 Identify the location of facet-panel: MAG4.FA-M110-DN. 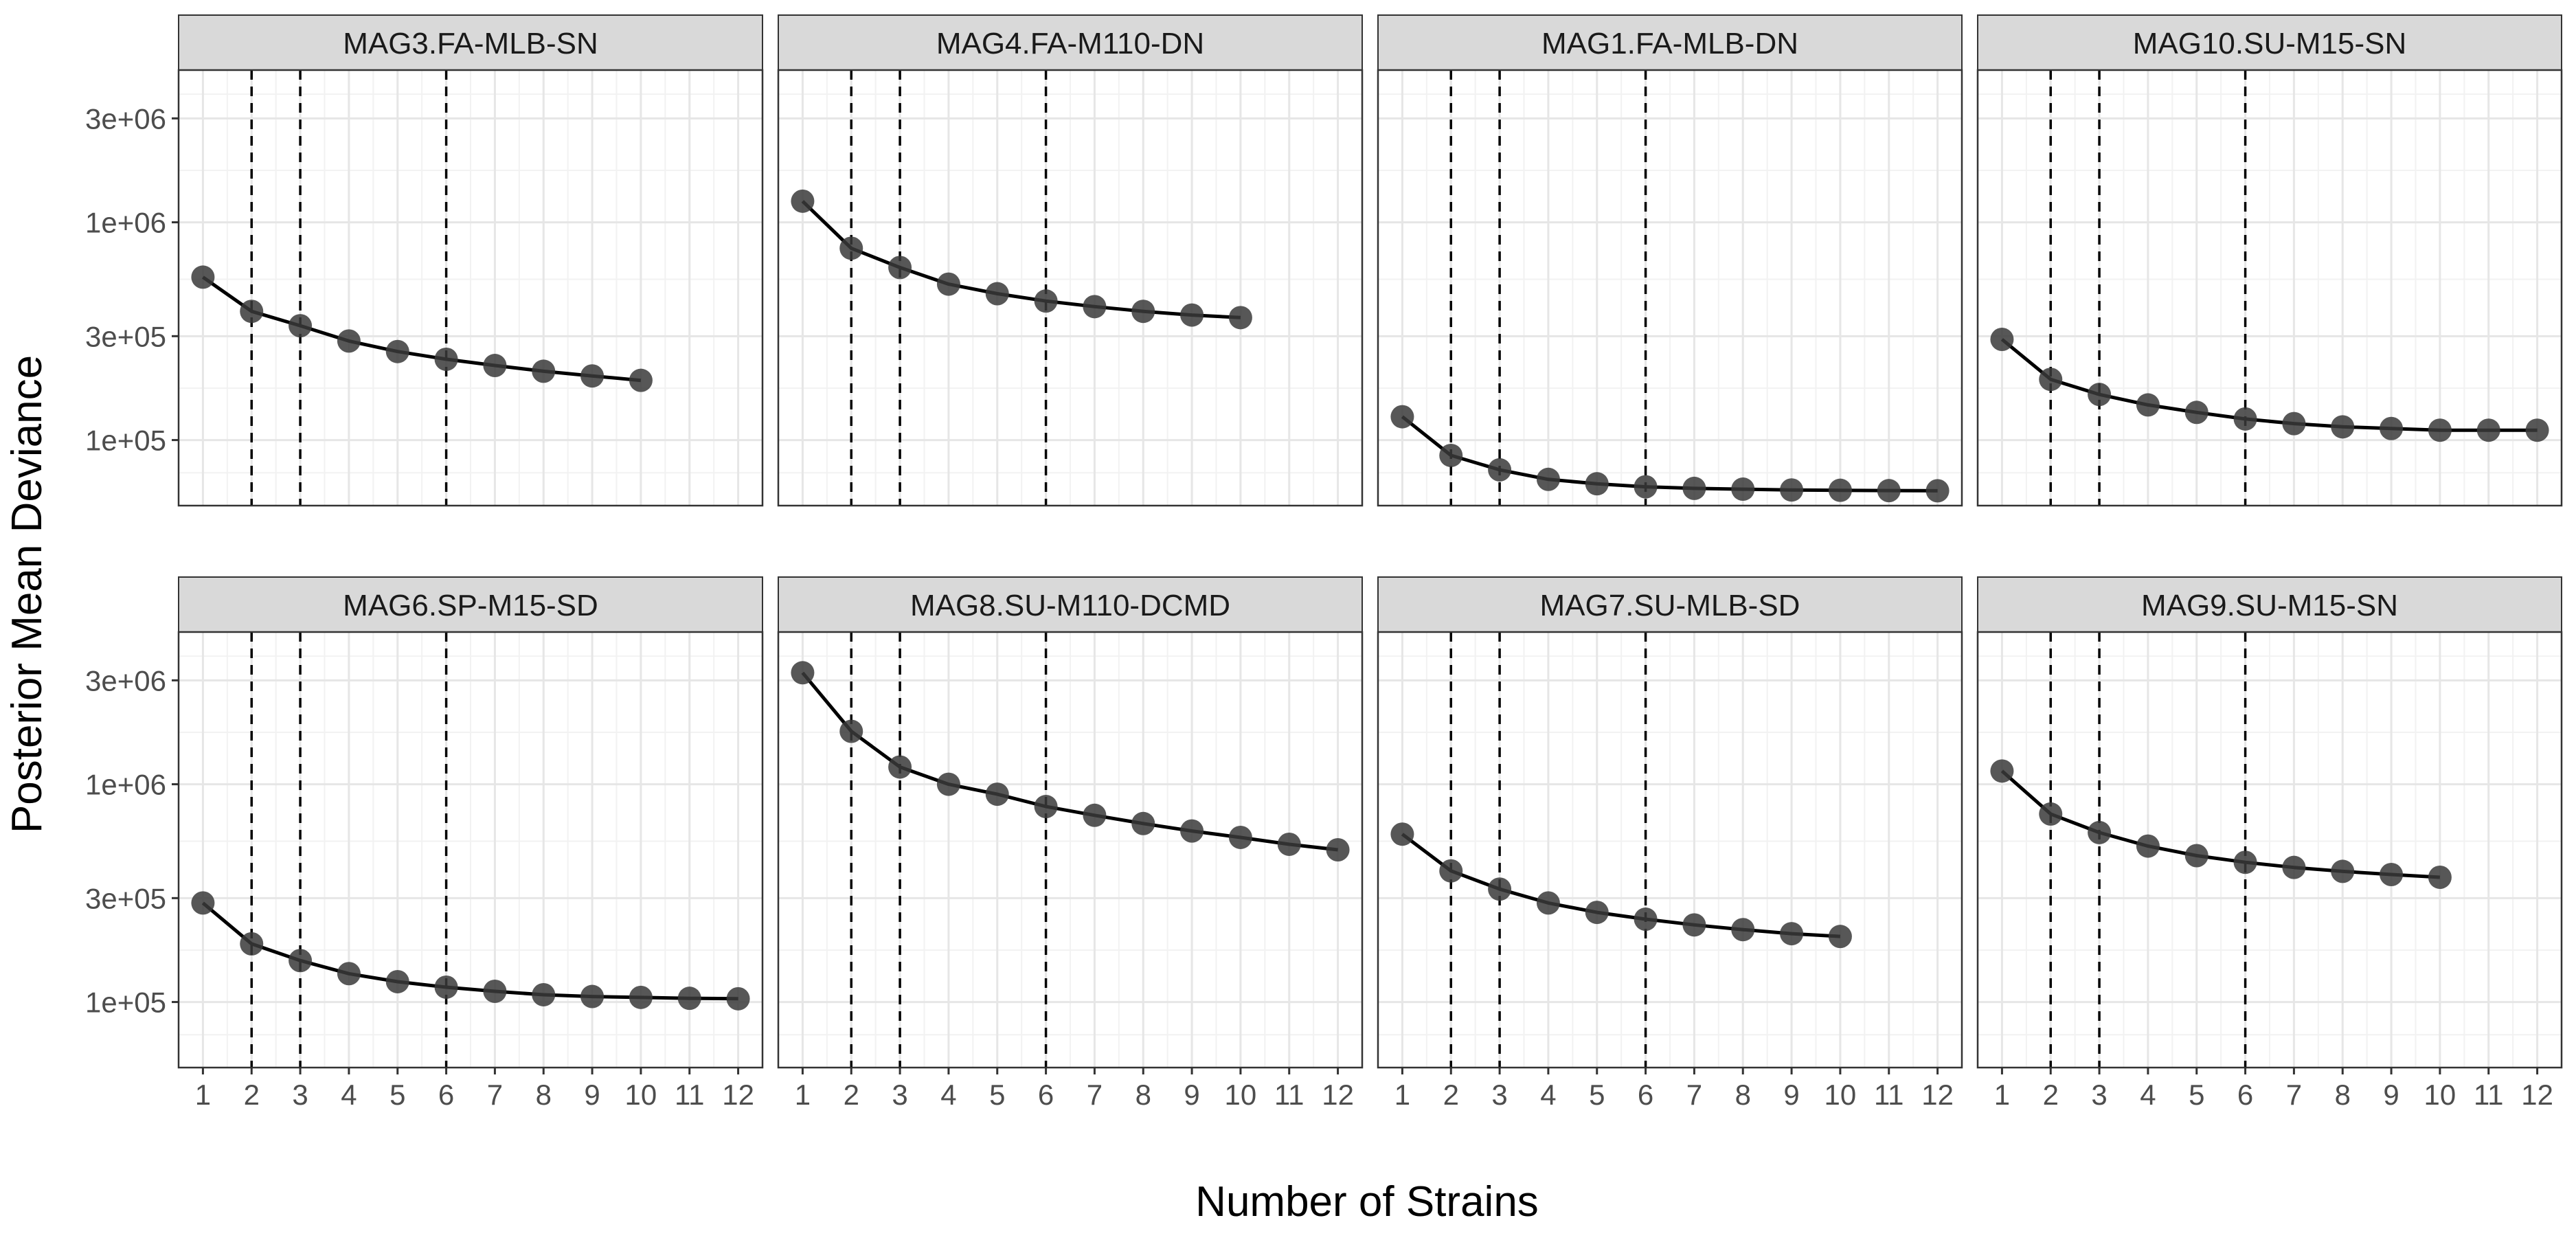
(1070, 260).